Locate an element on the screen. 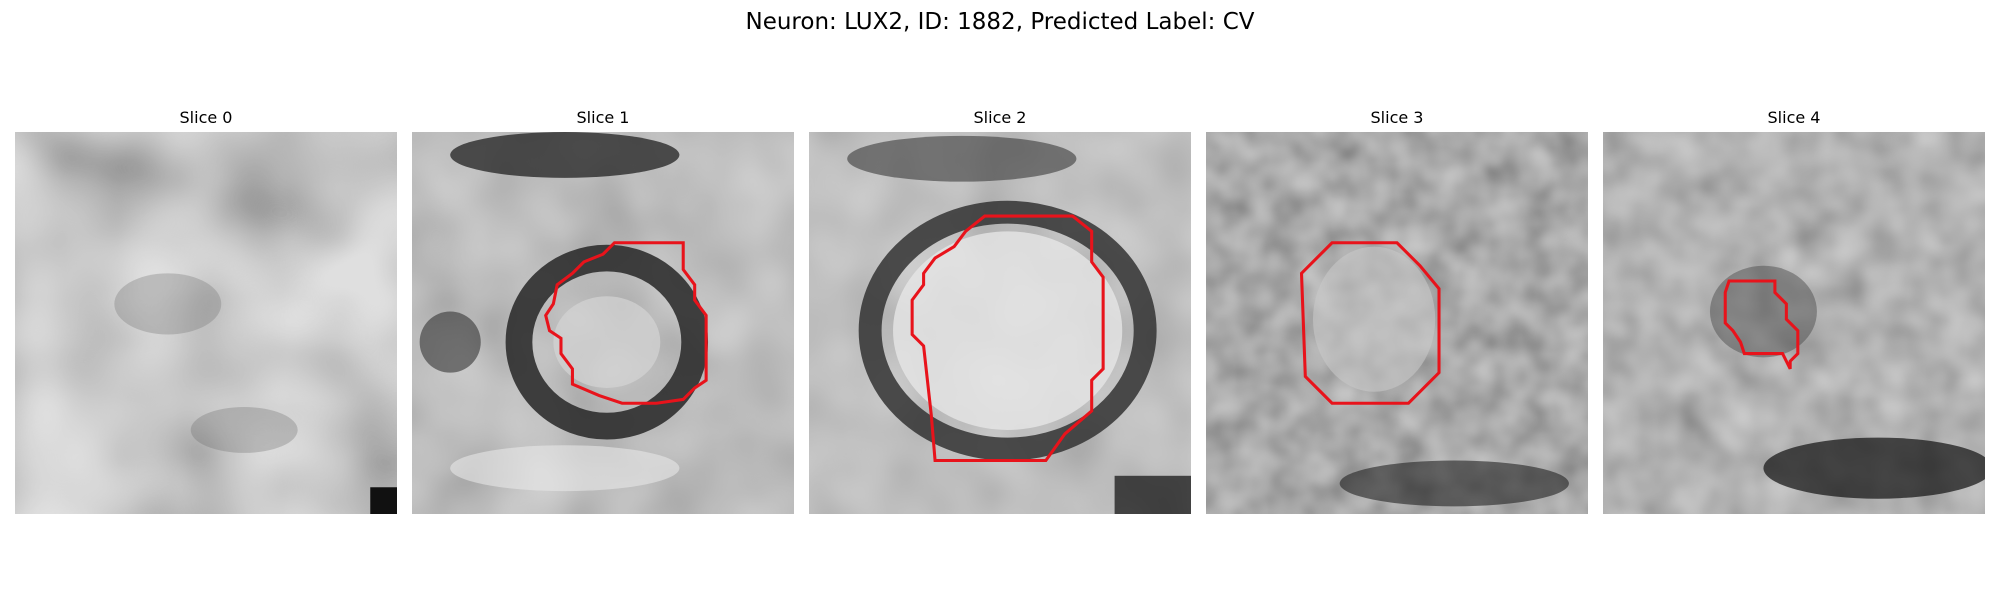  slice-title: Slice 3 is located at coordinates (1397, 117).